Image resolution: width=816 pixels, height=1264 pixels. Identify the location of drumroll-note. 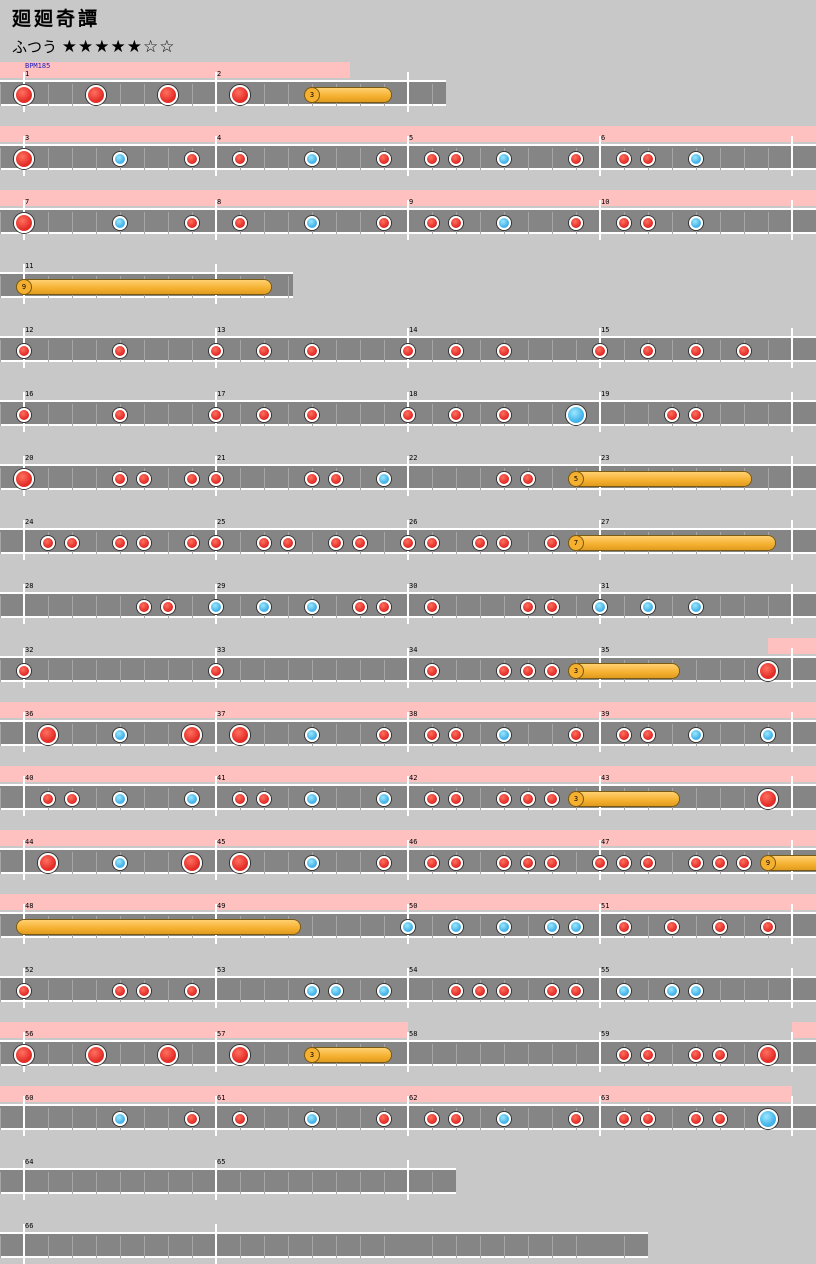
(624, 799).